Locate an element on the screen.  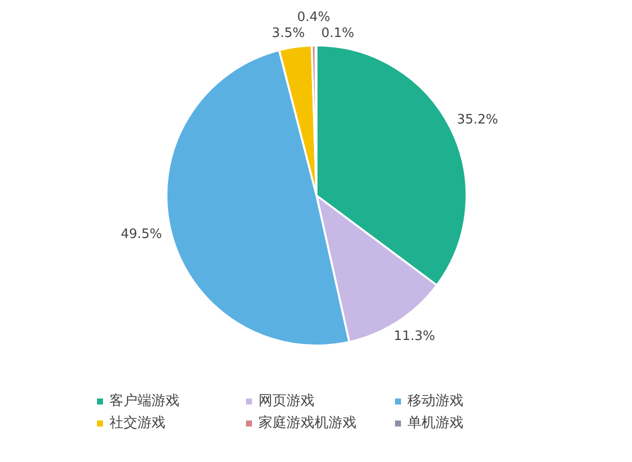
legend-label: 单机游戏 is located at coordinates (436, 423).